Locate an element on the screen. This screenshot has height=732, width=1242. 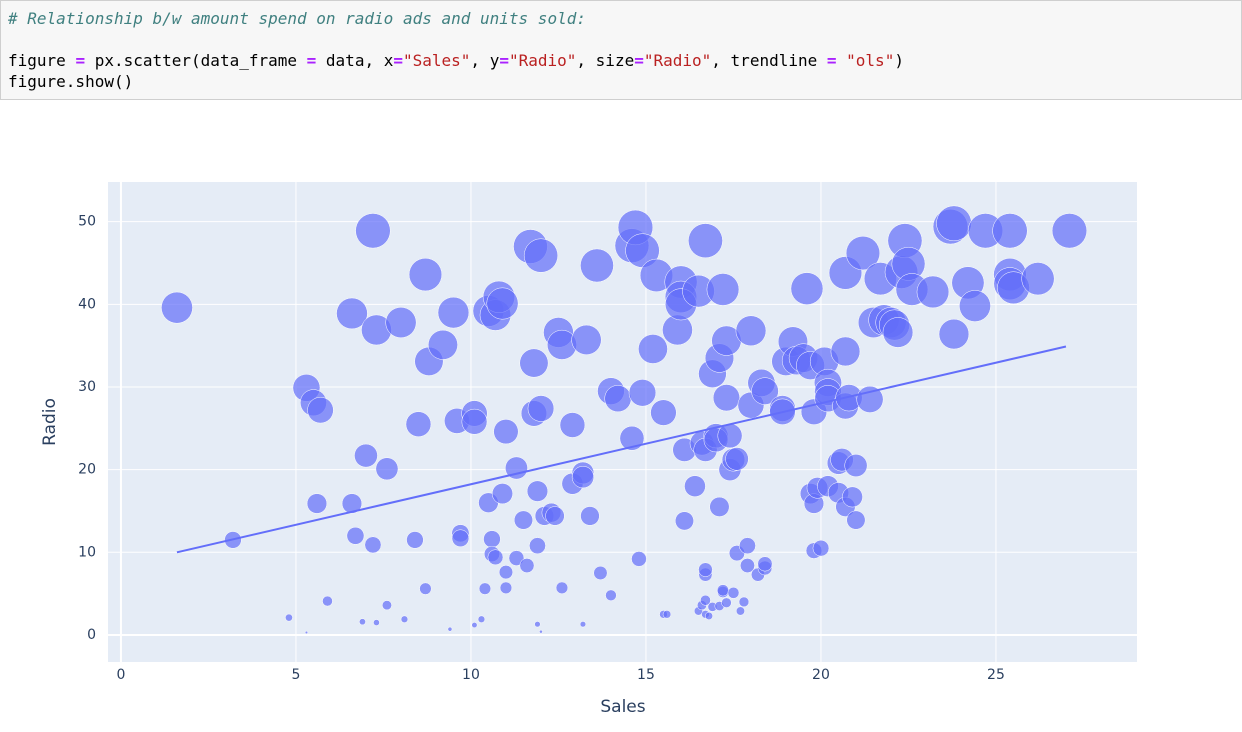
x-axis-title: Sales is located at coordinates (622, 707).